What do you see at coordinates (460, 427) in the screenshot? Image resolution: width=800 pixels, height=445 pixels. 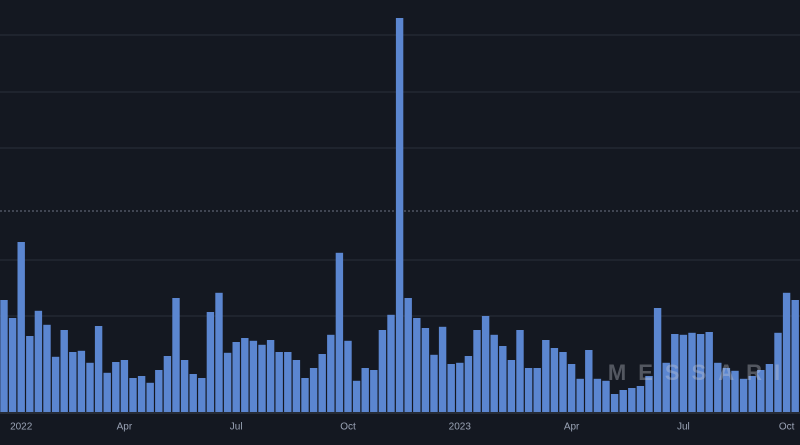 I see `x-tick-label: 2023` at bounding box center [460, 427].